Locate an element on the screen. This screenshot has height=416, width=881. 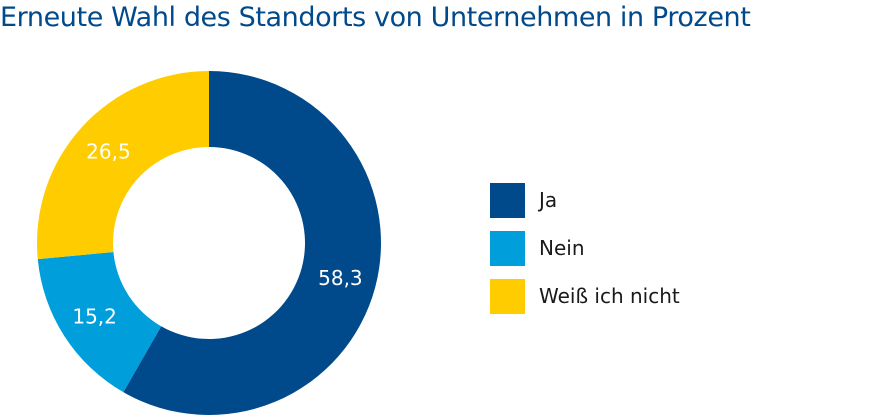
legend-swatch-weiss-ich-nicht is located at coordinates (507, 296).